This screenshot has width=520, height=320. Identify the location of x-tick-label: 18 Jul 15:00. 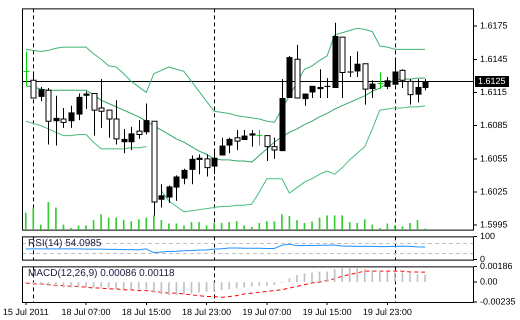
(146, 311).